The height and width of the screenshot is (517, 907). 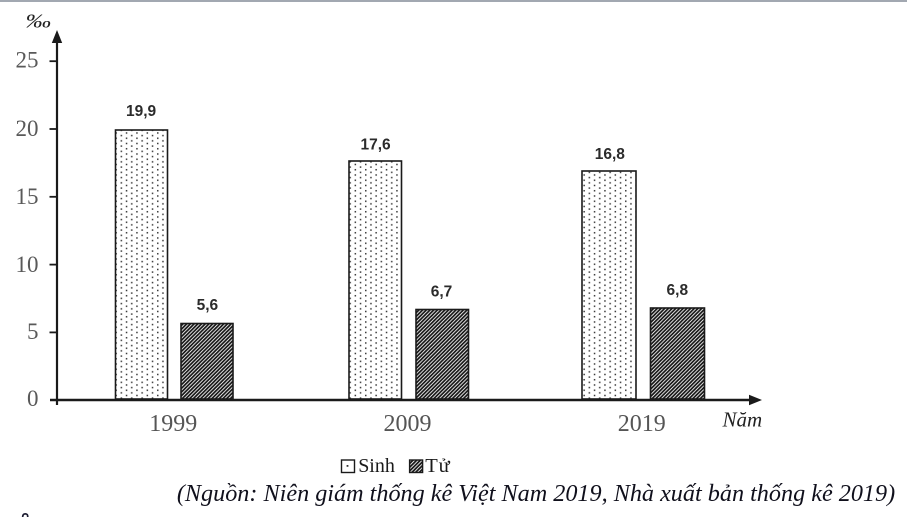 What do you see at coordinates (642, 424) in the screenshot?
I see `svg-text: 2019` at bounding box center [642, 424].